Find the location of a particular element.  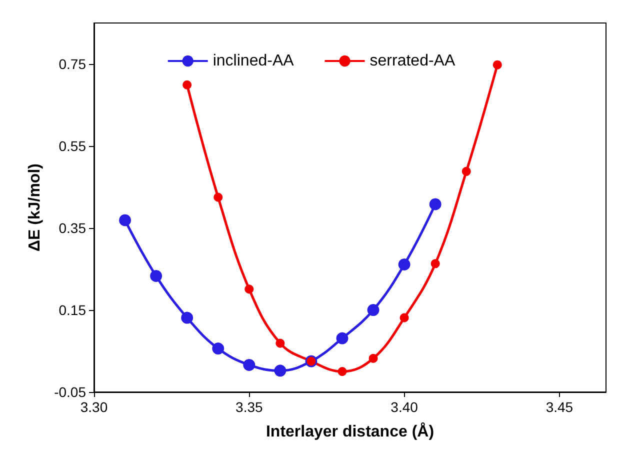

x-tick-label: 3.35 is located at coordinates (249, 407).